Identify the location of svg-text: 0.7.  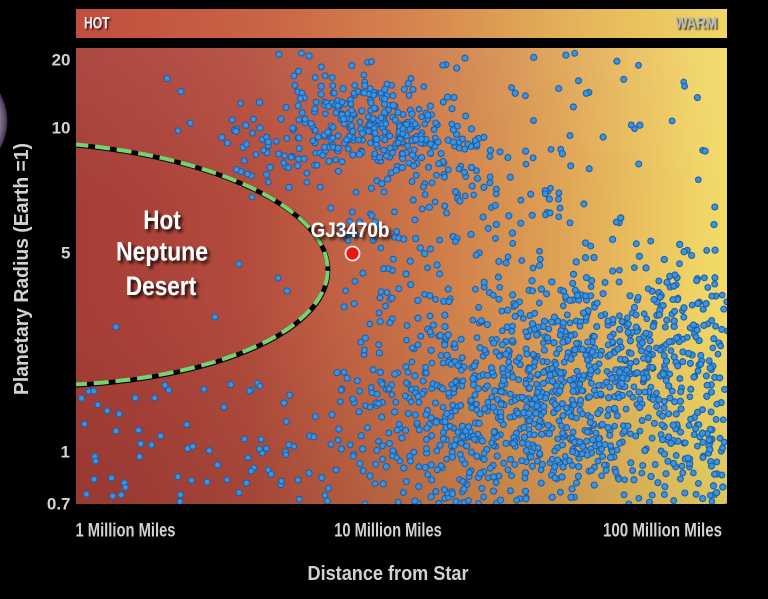
(59, 504).